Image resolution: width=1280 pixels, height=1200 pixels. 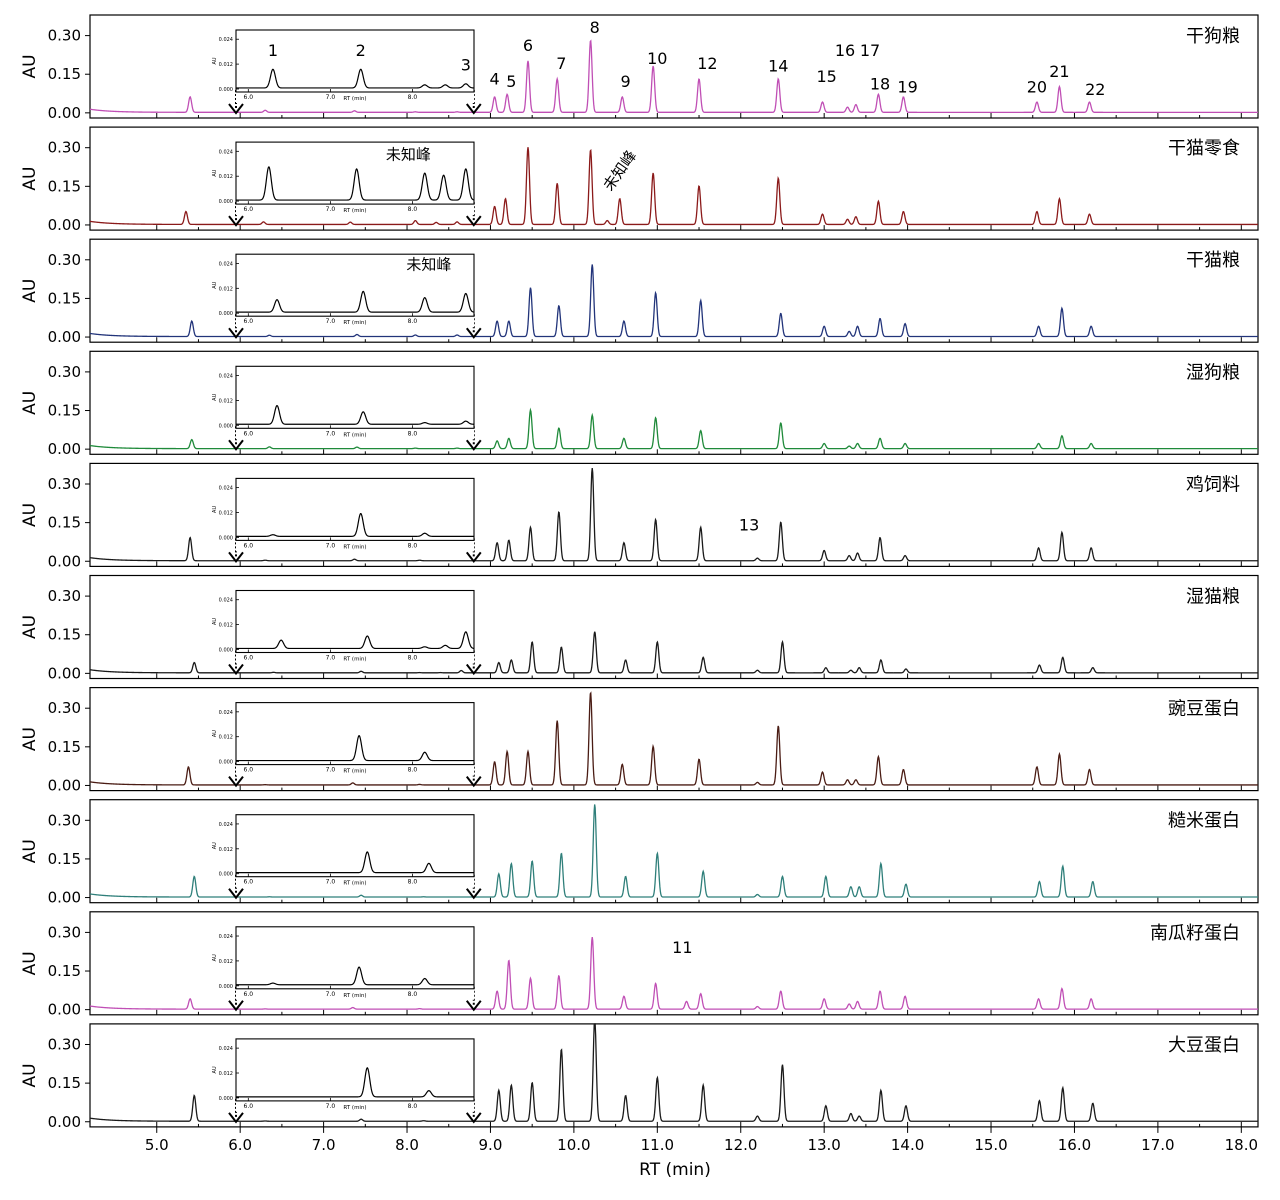 I want to click on inset-2: 0.000 0.012 0.024 AU 6.0 7.0 8.0 RT (min), so click(x=343, y=177).